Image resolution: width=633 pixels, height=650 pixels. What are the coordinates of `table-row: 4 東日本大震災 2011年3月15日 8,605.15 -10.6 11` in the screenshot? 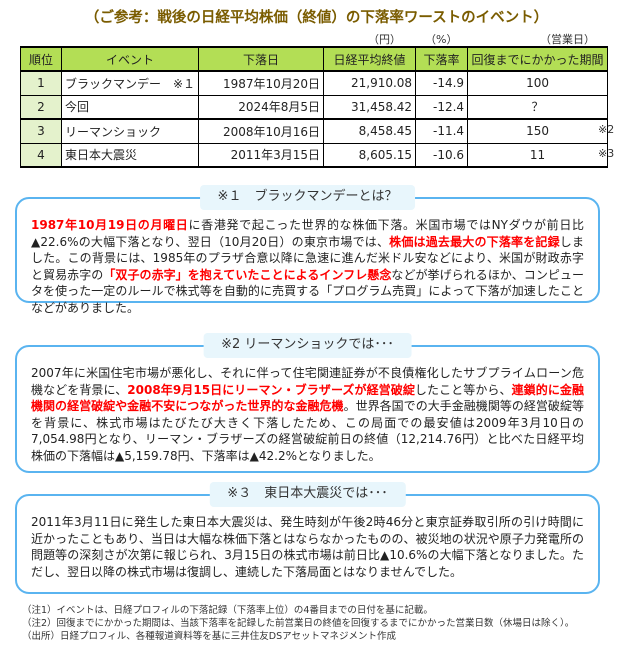 It's located at (314, 155).